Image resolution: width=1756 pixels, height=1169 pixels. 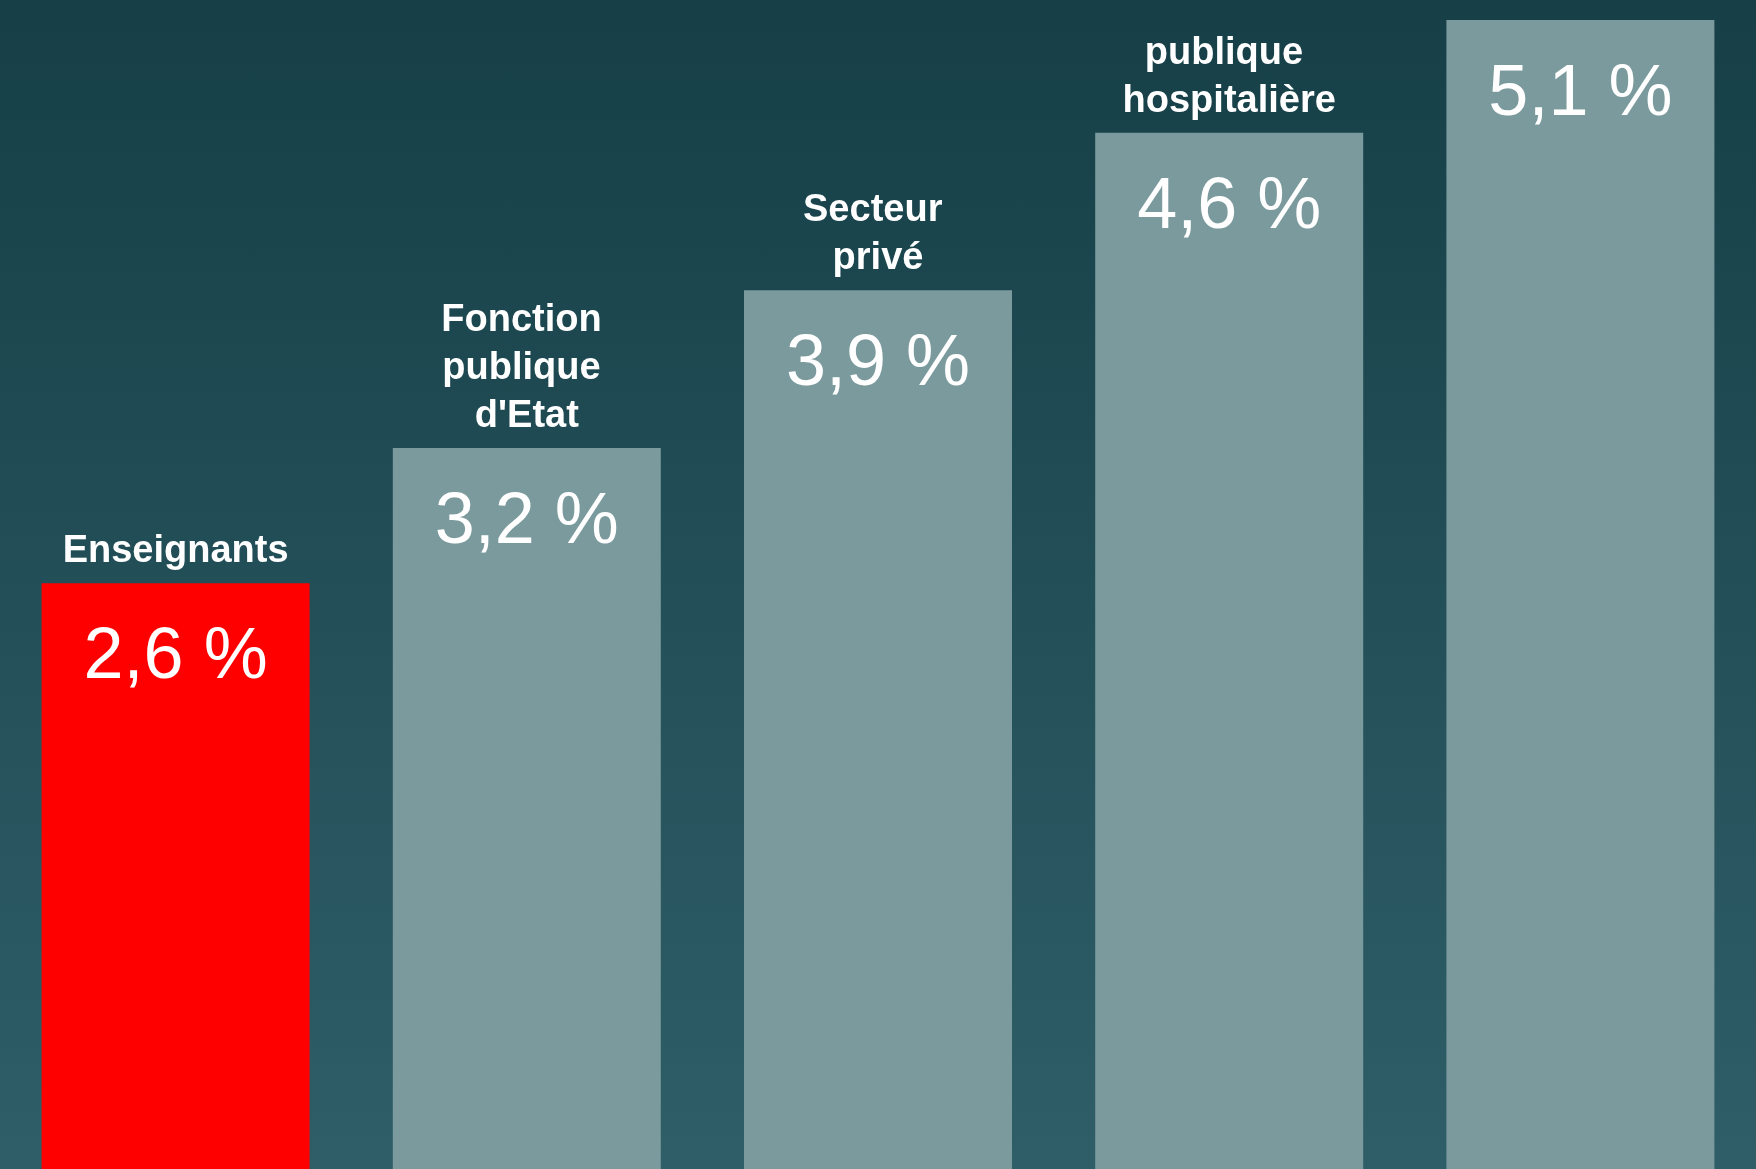 I want to click on x-tick-label: Secteur privé, so click(x=878, y=232).